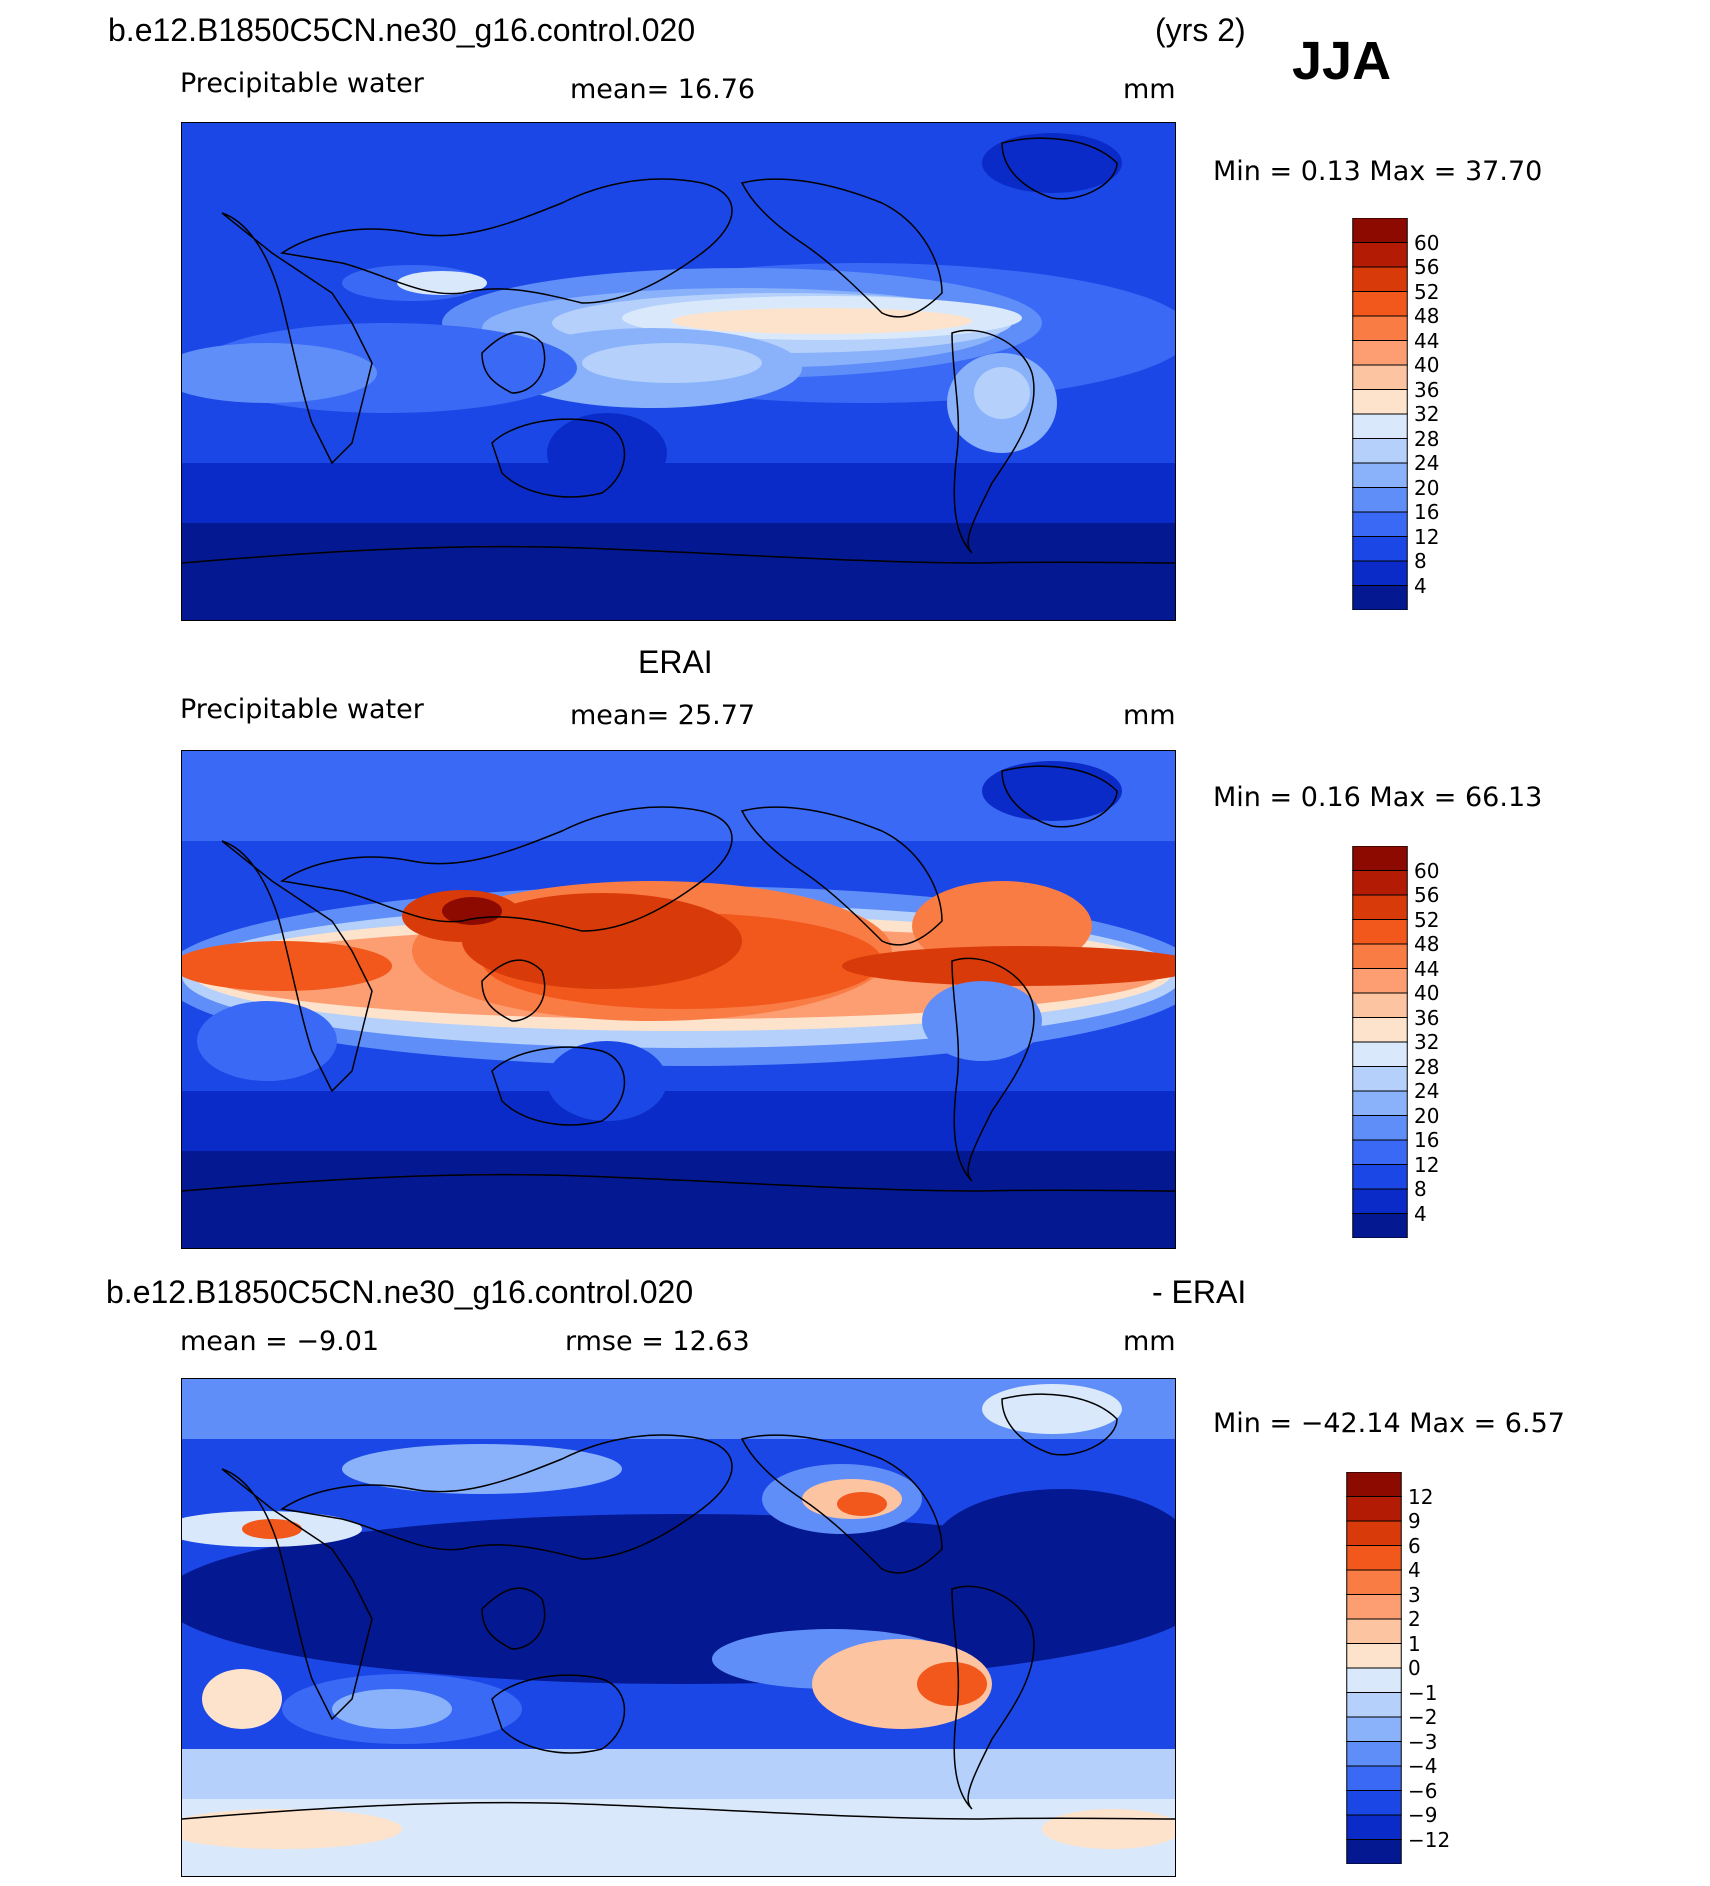 Image resolution: width=1710 pixels, height=1886 pixels. What do you see at coordinates (402, 30) in the screenshot?
I see `model-case-title: b.e12.B1850C5CN.ne30_g16.control.020` at bounding box center [402, 30].